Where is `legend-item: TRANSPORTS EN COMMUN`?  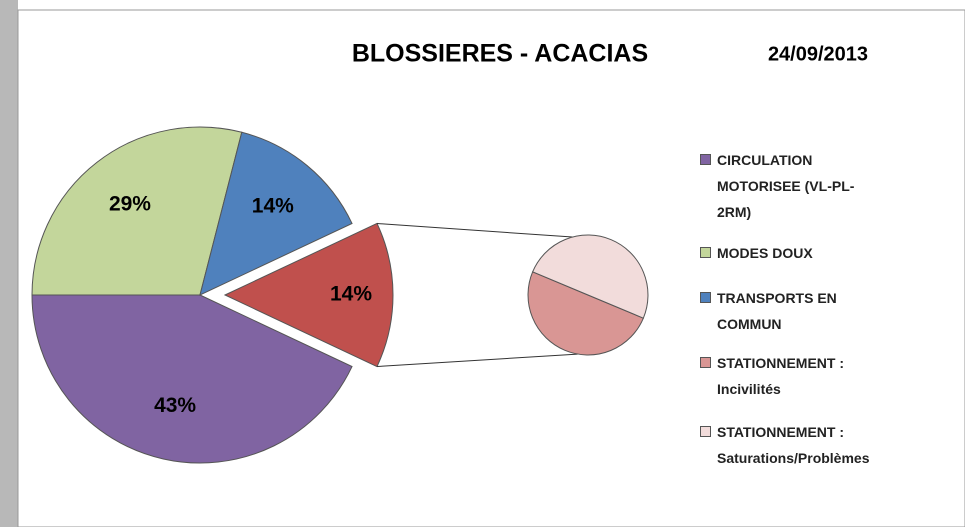 legend-item: TRANSPORTS EN COMMUN is located at coordinates (775, 311).